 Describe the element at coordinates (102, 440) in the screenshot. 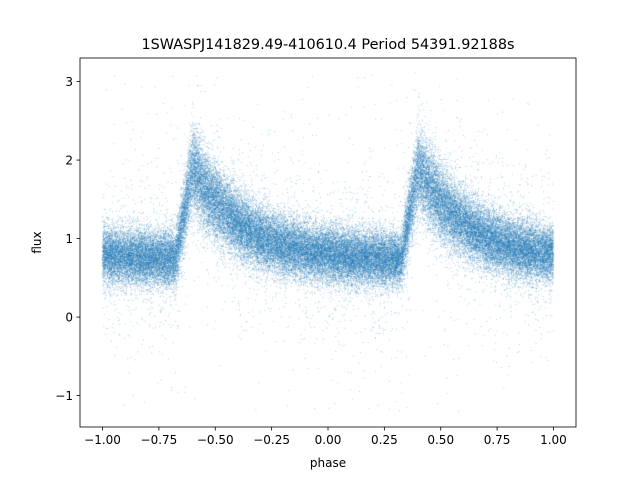

I see `x-tick-label: −1.00` at that location.